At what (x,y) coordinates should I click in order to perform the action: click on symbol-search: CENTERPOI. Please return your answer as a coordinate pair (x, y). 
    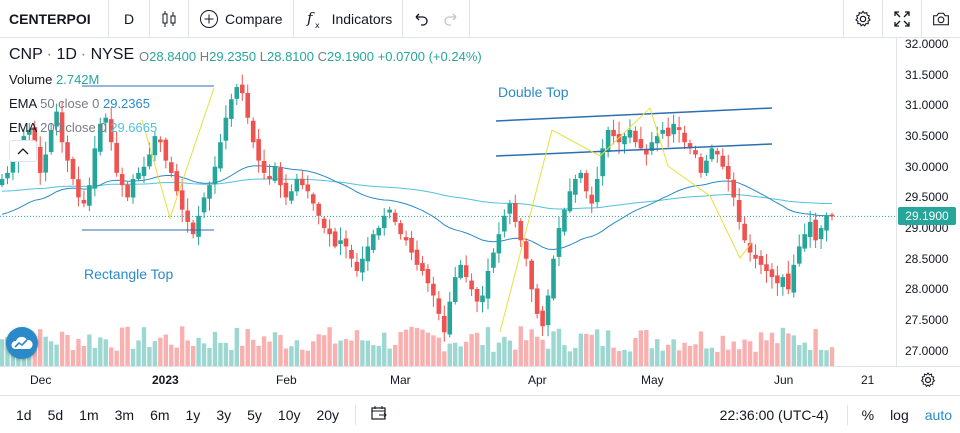
    Looking at the image, I should click on (54, 18).